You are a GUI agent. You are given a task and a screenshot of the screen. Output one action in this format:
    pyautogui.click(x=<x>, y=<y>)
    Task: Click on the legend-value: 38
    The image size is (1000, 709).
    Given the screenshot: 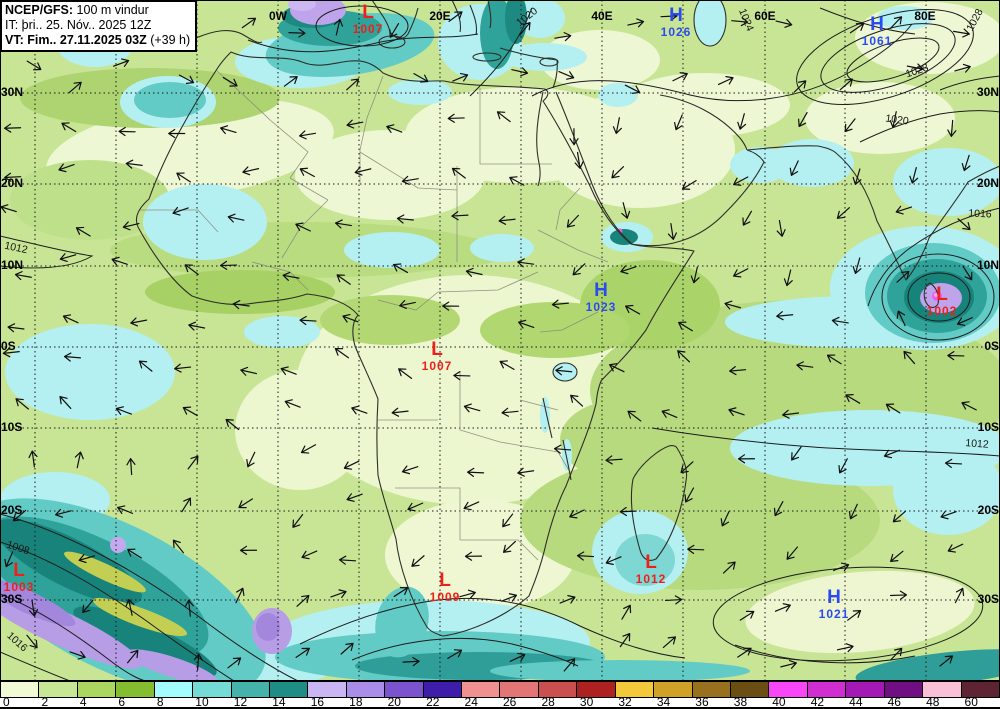 What is the action you would take?
    pyautogui.click(x=740, y=702)
    